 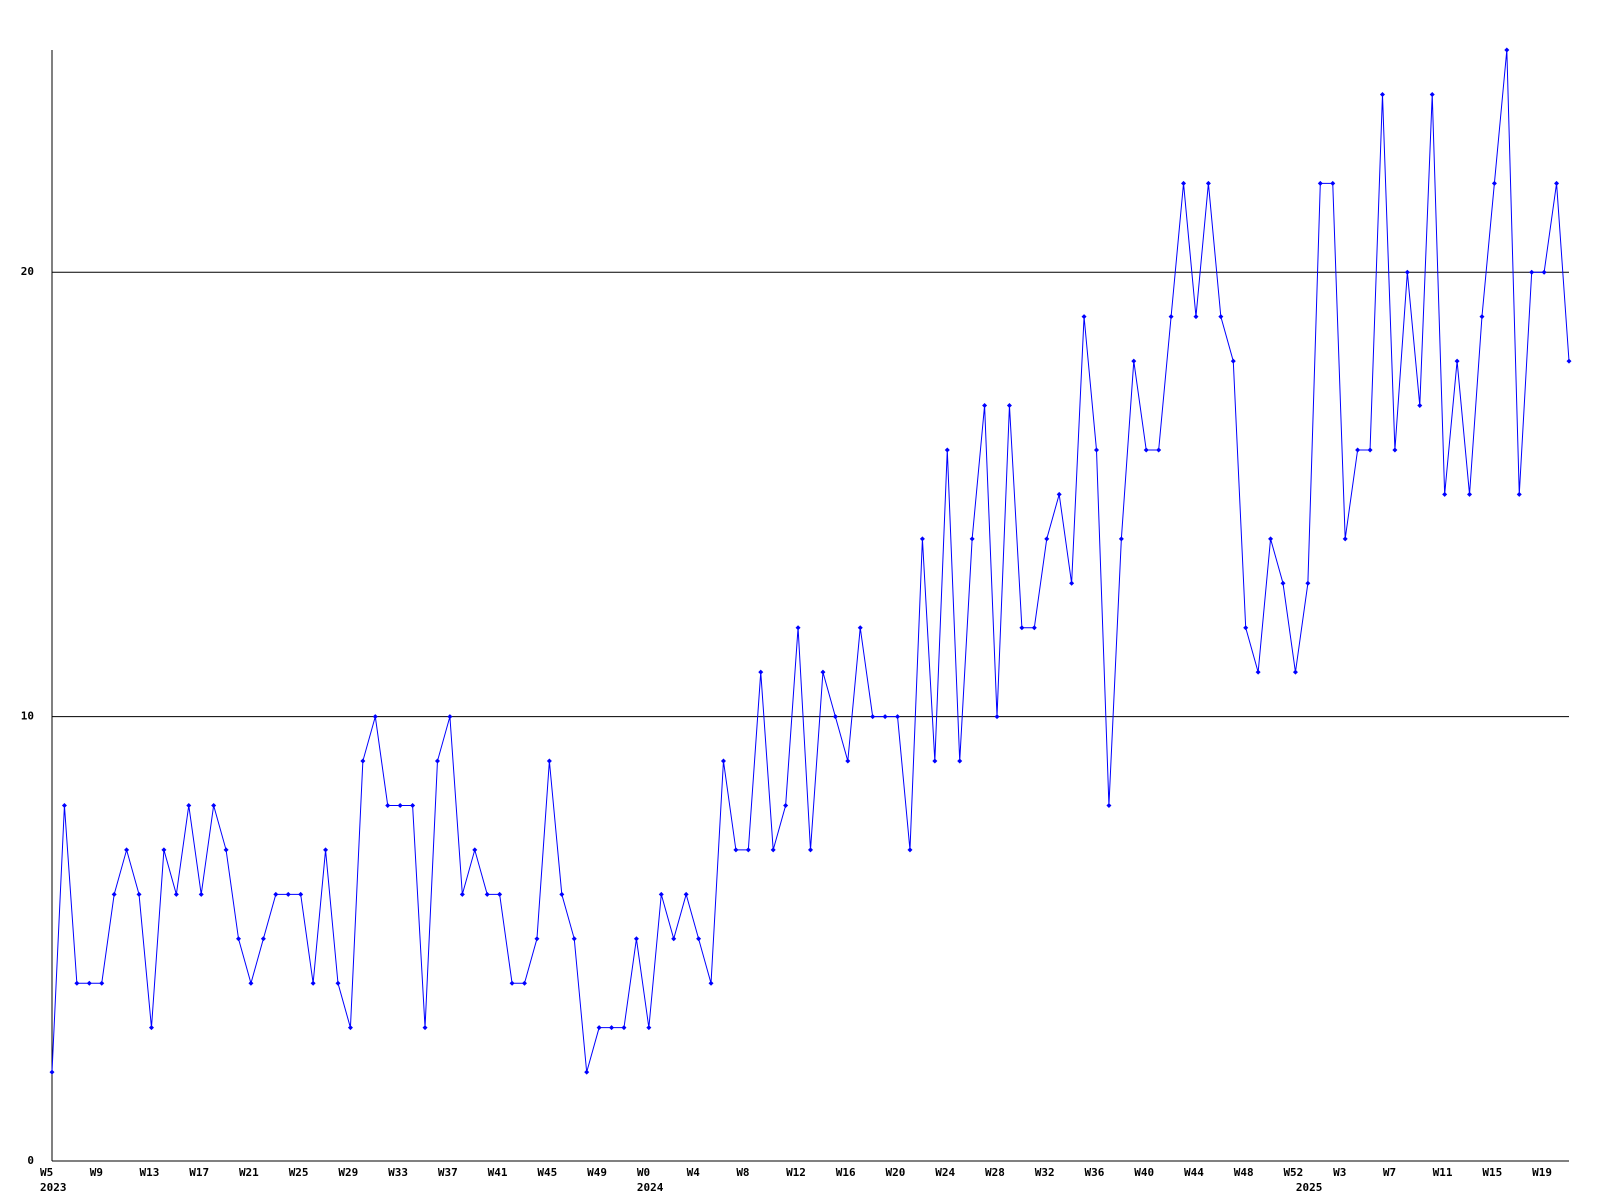 What do you see at coordinates (1244, 1172) in the screenshot?
I see `x-tick-label: W48` at bounding box center [1244, 1172].